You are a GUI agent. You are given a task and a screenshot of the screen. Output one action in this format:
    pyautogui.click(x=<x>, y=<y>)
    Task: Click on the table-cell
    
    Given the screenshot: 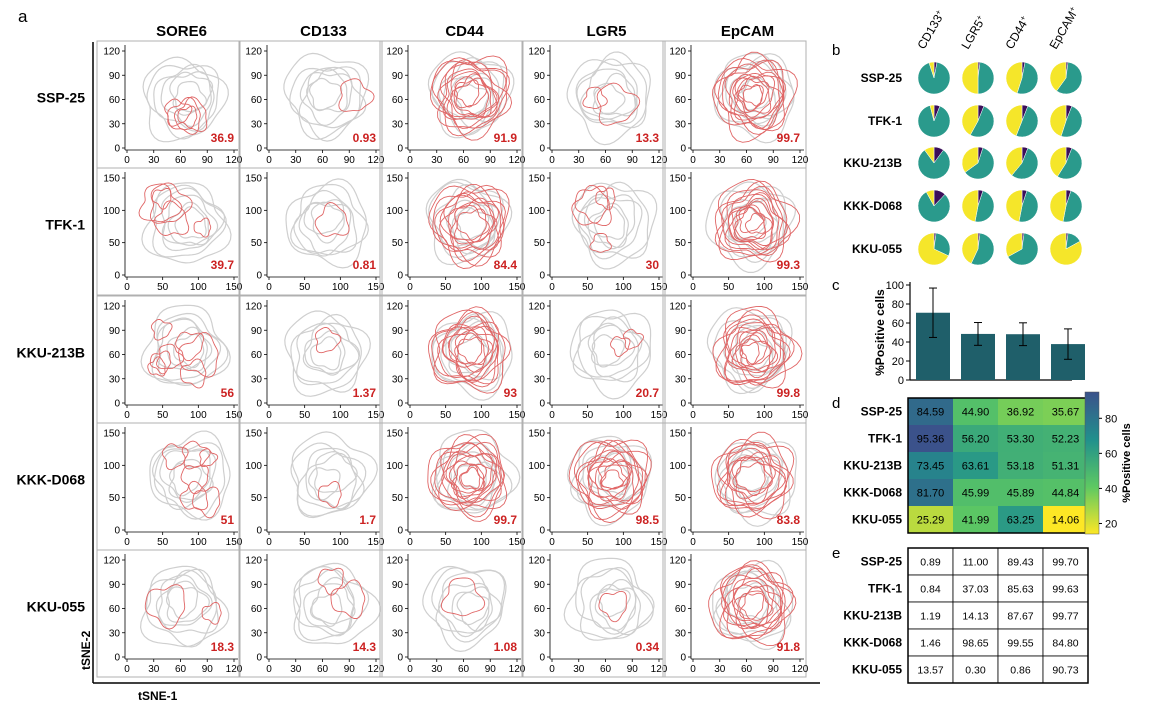 What is the action you would take?
    pyautogui.click(x=1065, y=642)
    